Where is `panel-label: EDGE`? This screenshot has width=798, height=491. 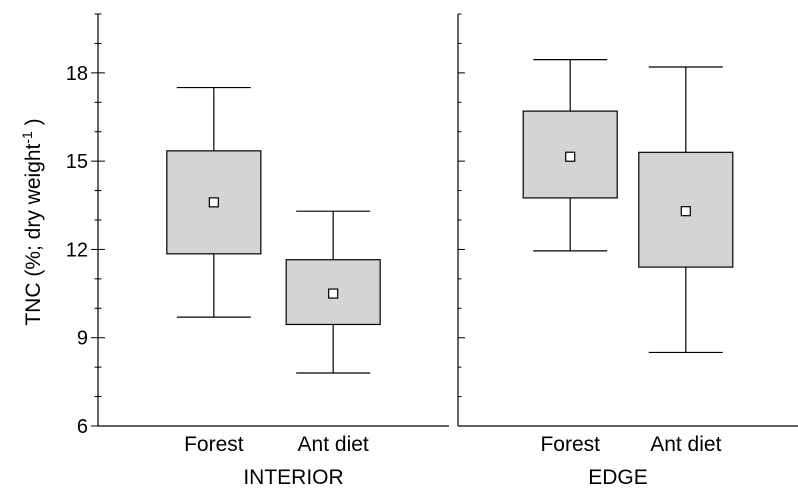
panel-label: EDGE is located at coordinates (618, 477).